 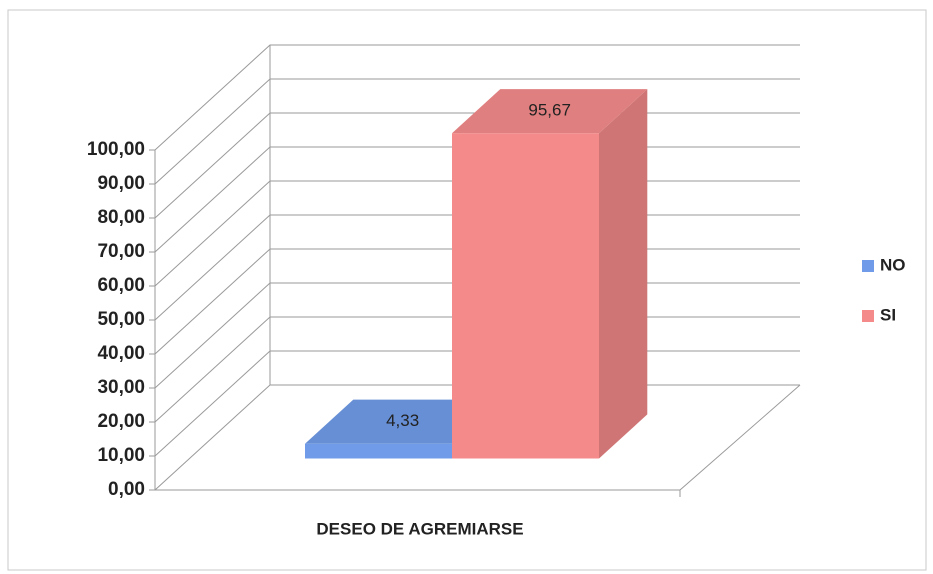 What do you see at coordinates (623, 274) in the screenshot?
I see `bar-side` at bounding box center [623, 274].